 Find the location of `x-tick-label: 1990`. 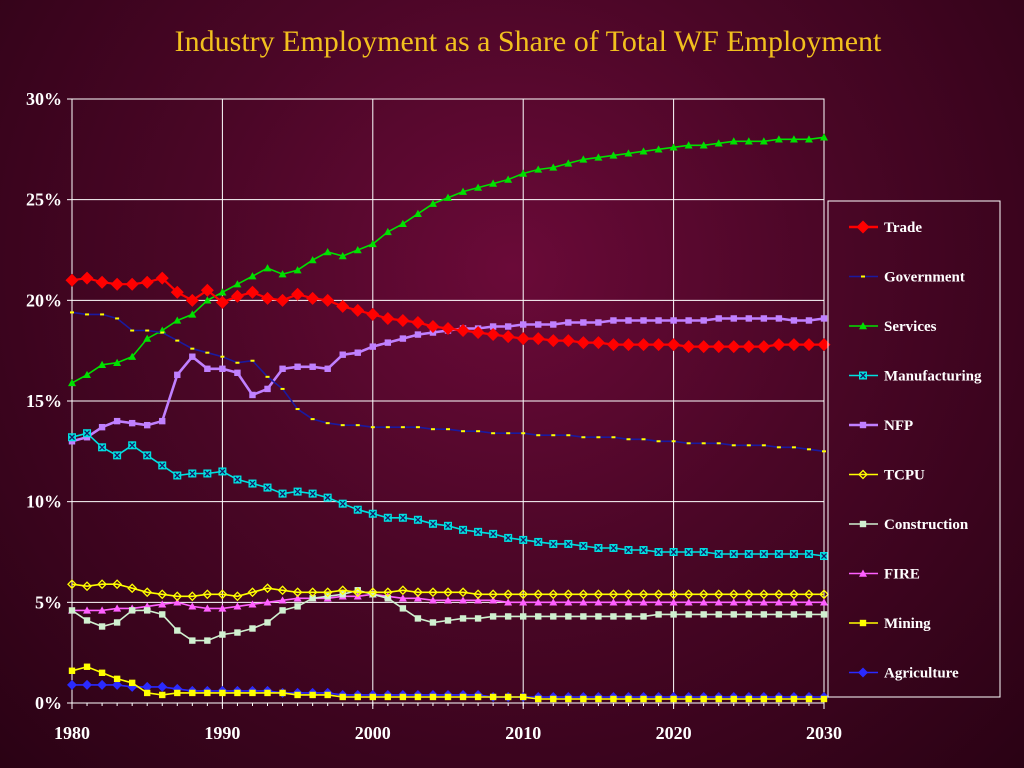

x-tick-label: 1990 is located at coordinates (222, 733).